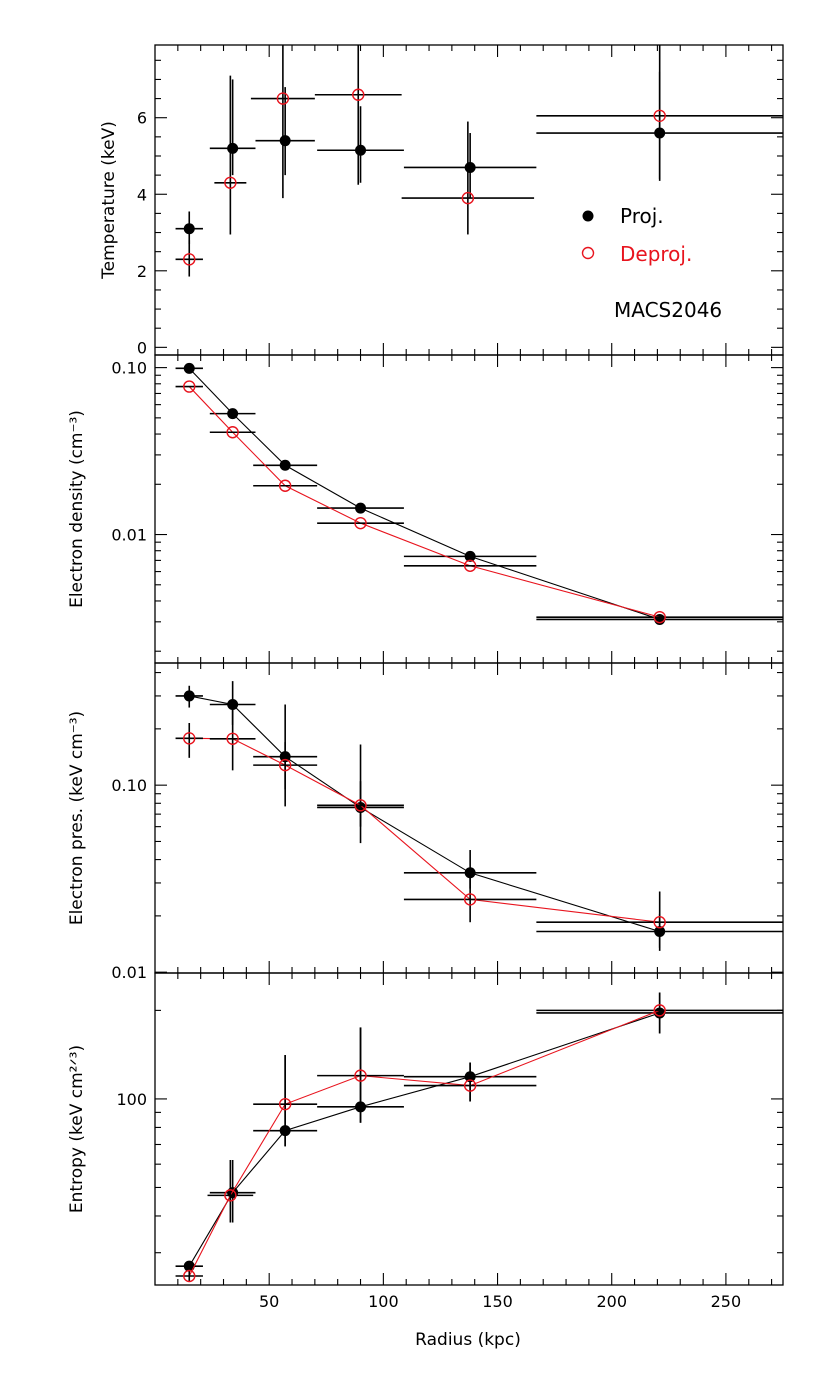 This screenshot has width=830, height=1382. Describe the element at coordinates (77, 509) in the screenshot. I see `y-axis-title-density: Electron density (cm⁻³)` at that location.